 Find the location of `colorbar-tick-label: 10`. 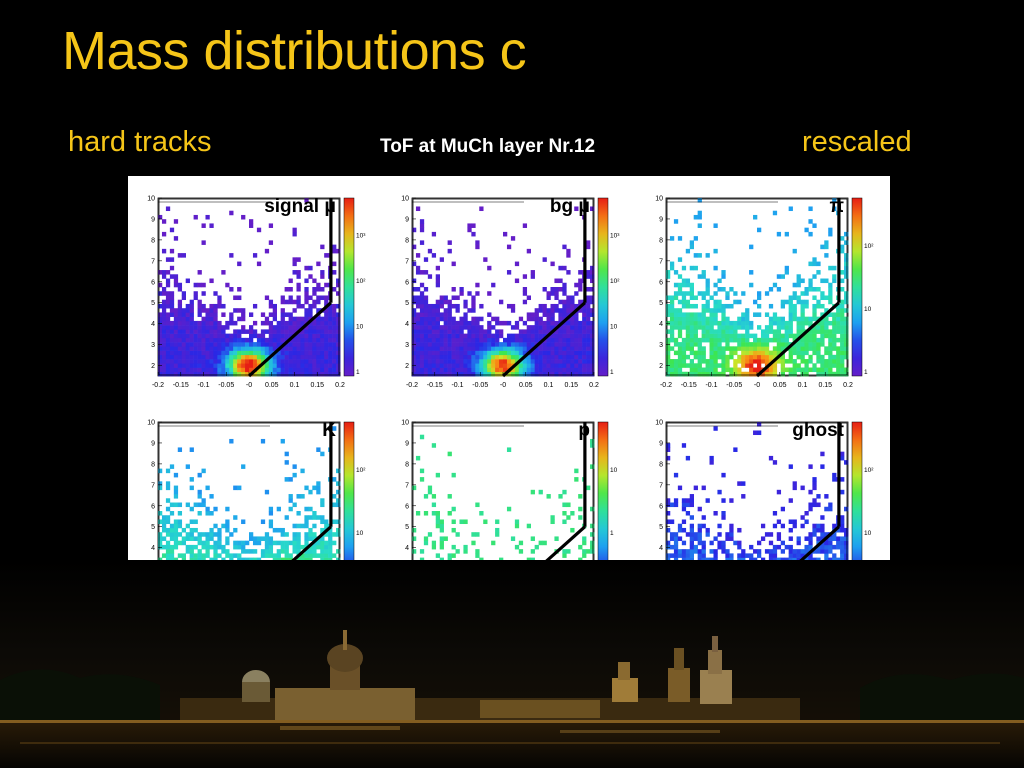

colorbar-tick-label: 10 is located at coordinates (868, 533).